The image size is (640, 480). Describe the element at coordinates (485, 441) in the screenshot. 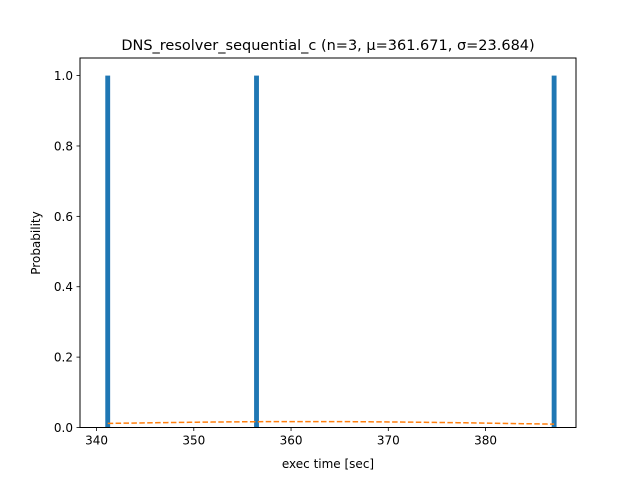

I see `x-tick-label: 380` at that location.